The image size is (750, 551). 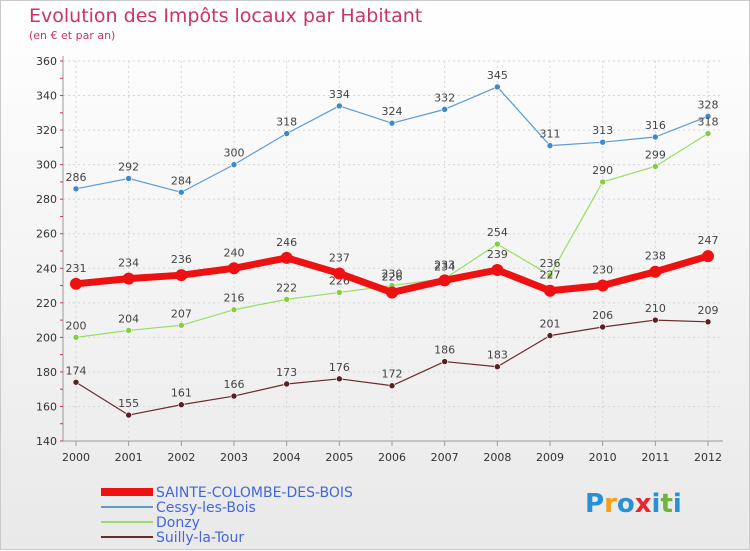 What do you see at coordinates (46, 372) in the screenshot?
I see `y-tick-label: 180` at bounding box center [46, 372].